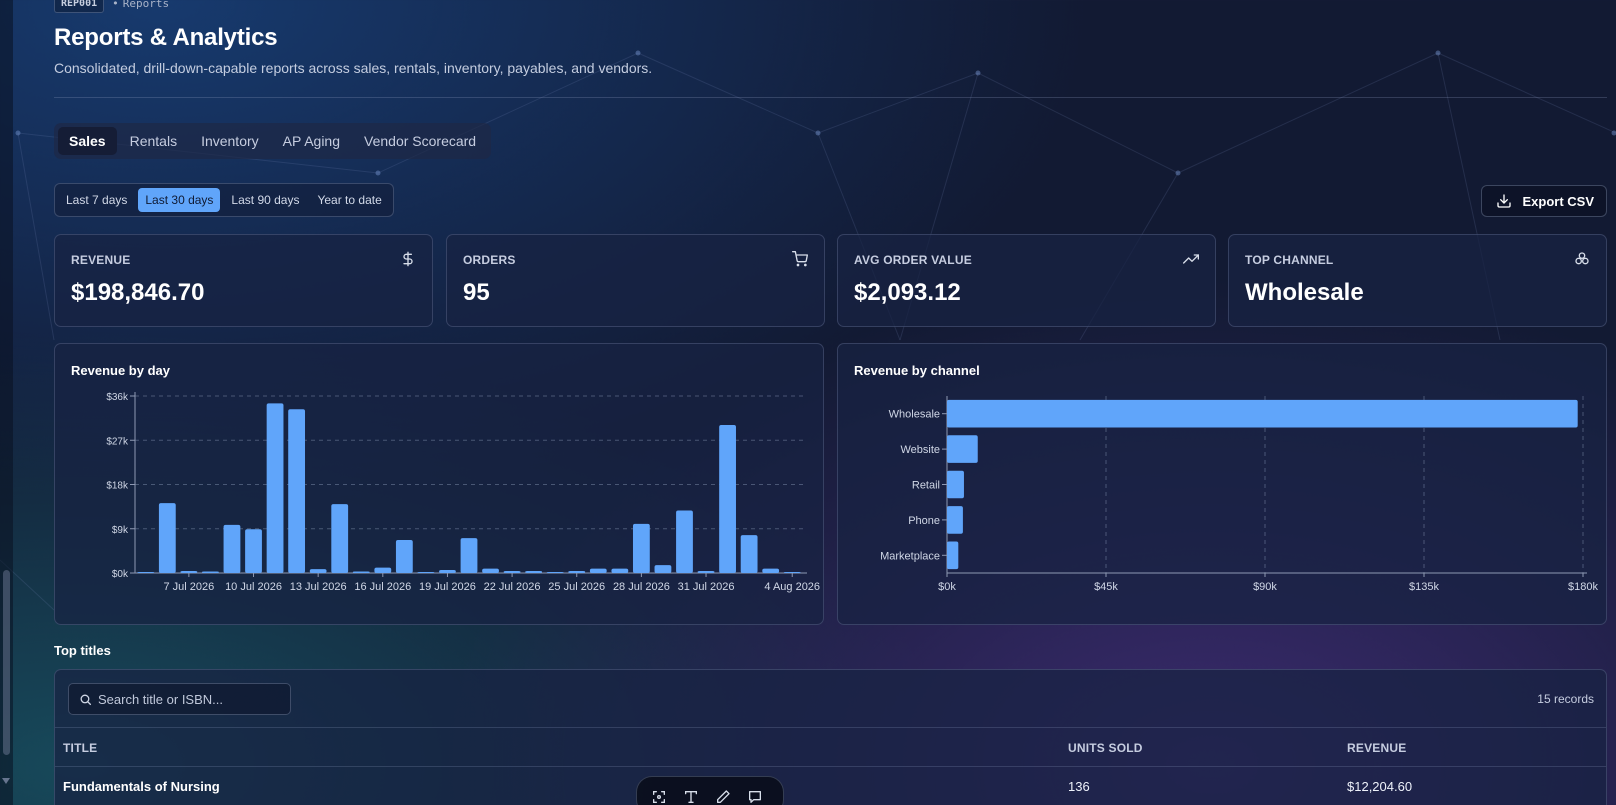 The width and height of the screenshot is (1616, 805). Describe the element at coordinates (6, 781) in the screenshot. I see `scrollbar-down-arrow` at that location.